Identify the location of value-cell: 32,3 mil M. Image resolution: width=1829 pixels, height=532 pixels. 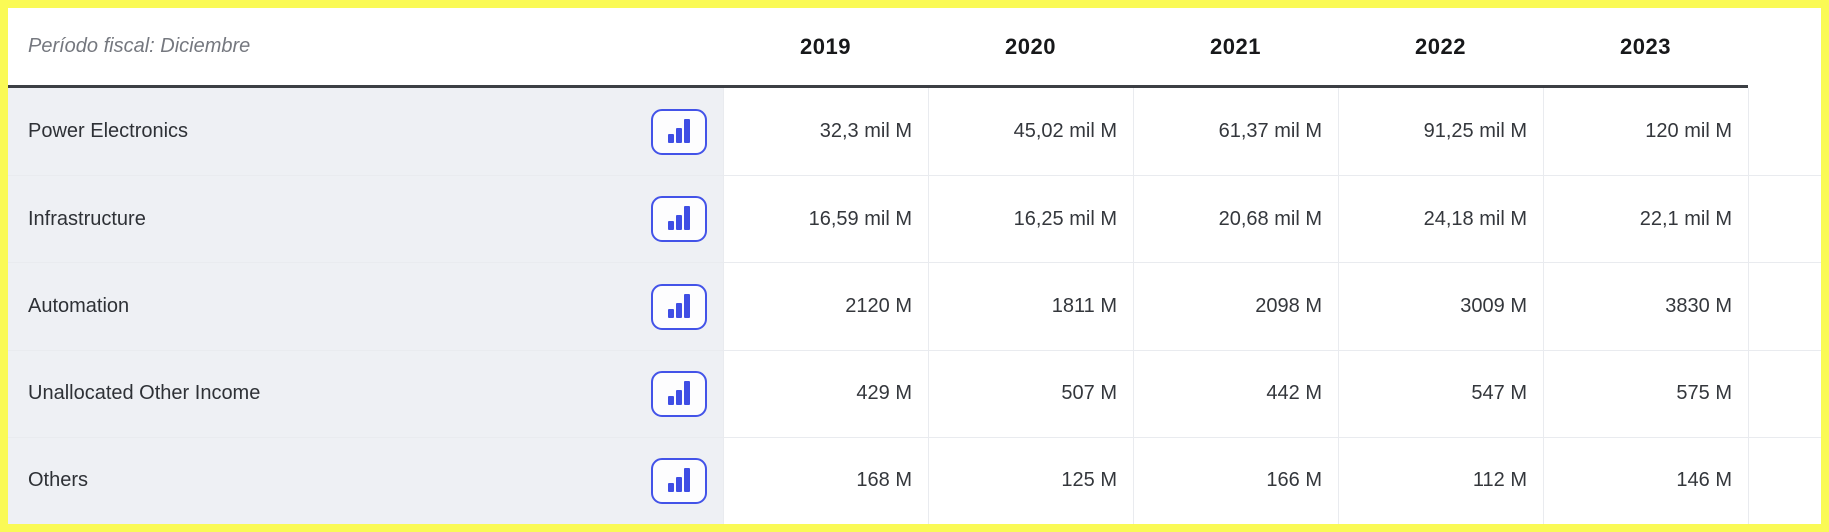
(825, 132).